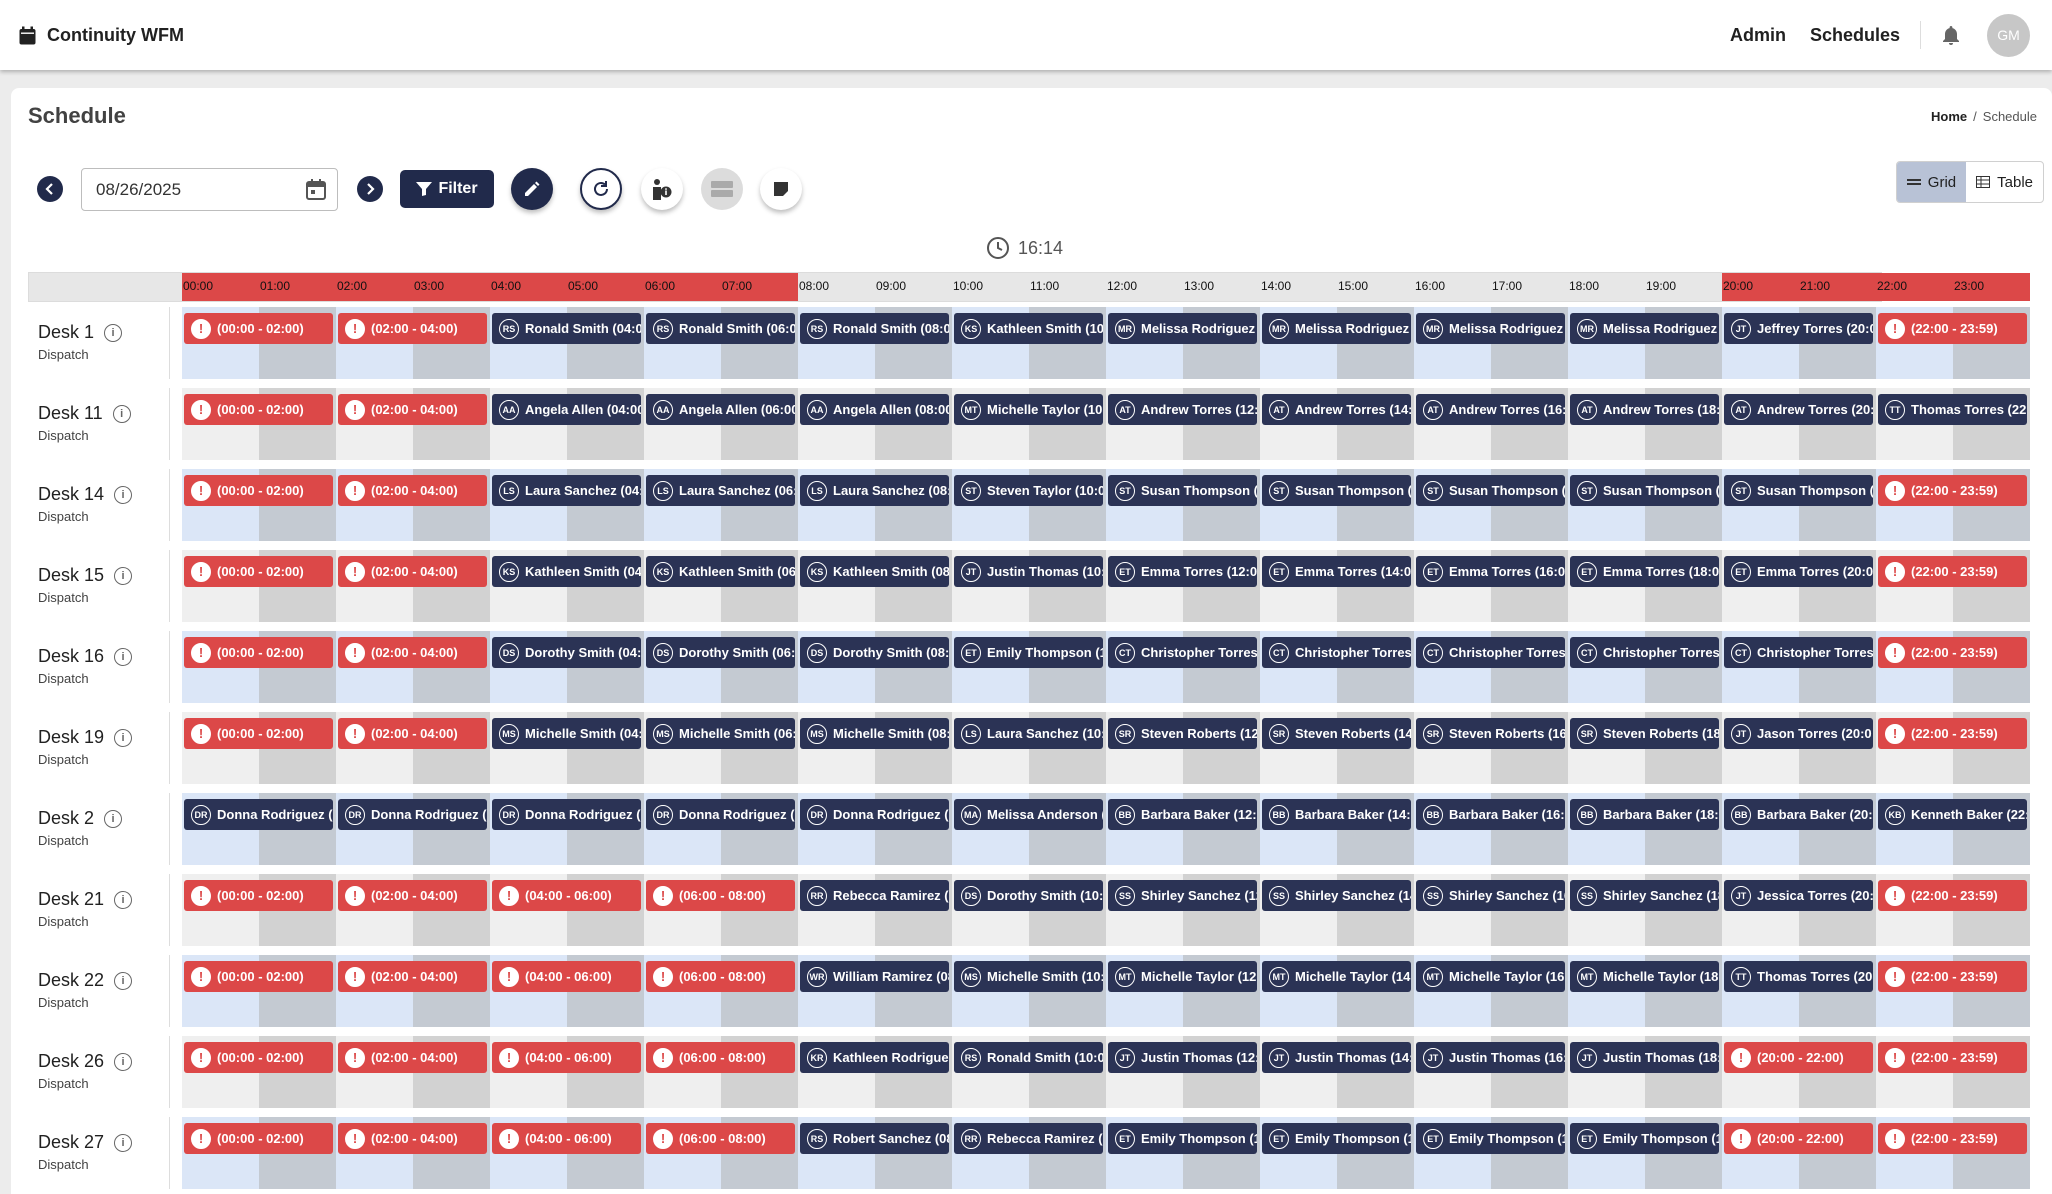 The image size is (2052, 1194). I want to click on person-info-button, so click(662, 189).